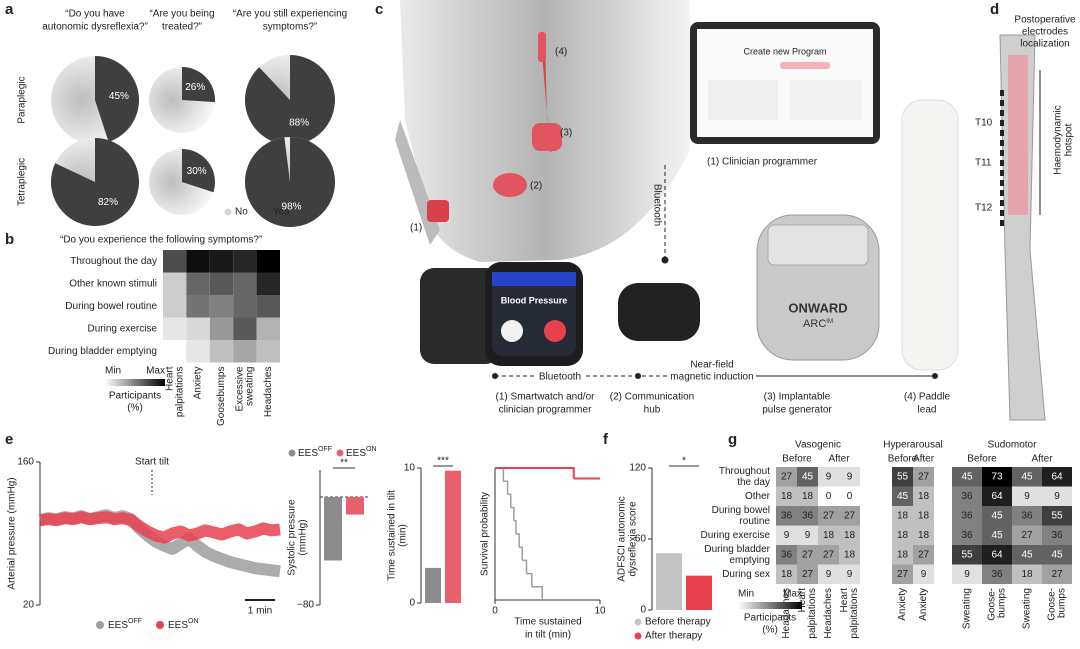 The width and height of the screenshot is (1080, 649). I want to click on column-label: Excessive, so click(240, 388).